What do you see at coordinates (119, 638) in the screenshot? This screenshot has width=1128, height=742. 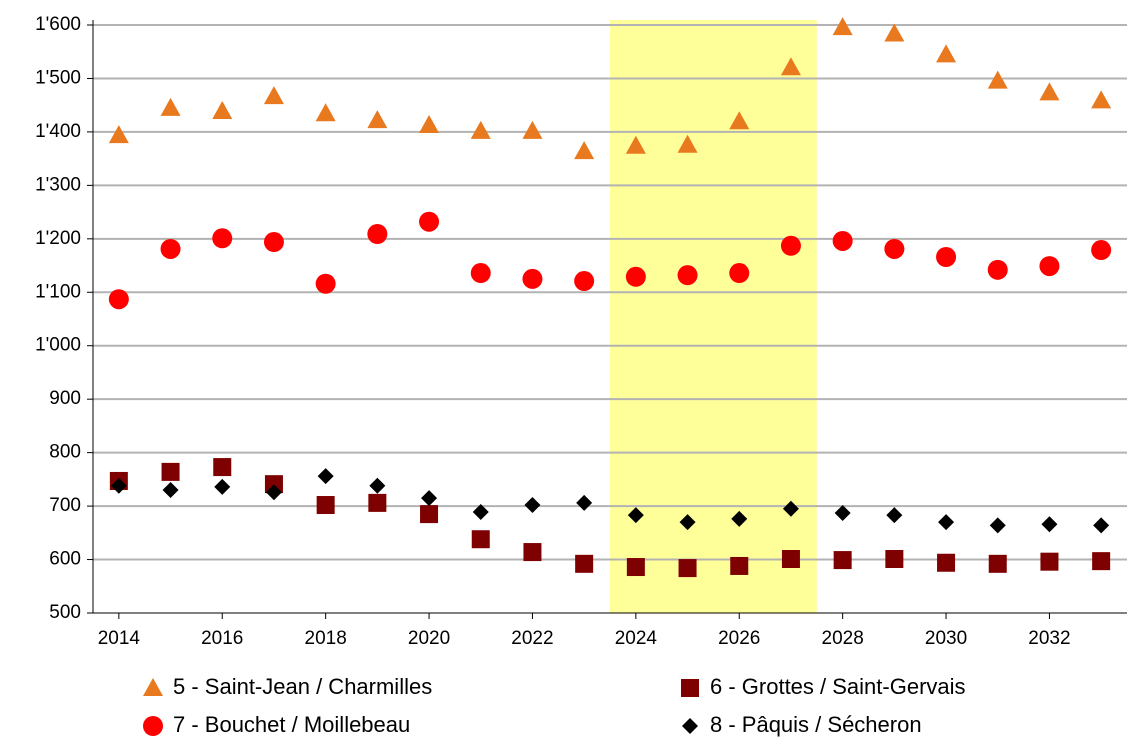 I see `x-tick-label: 2014` at bounding box center [119, 638].